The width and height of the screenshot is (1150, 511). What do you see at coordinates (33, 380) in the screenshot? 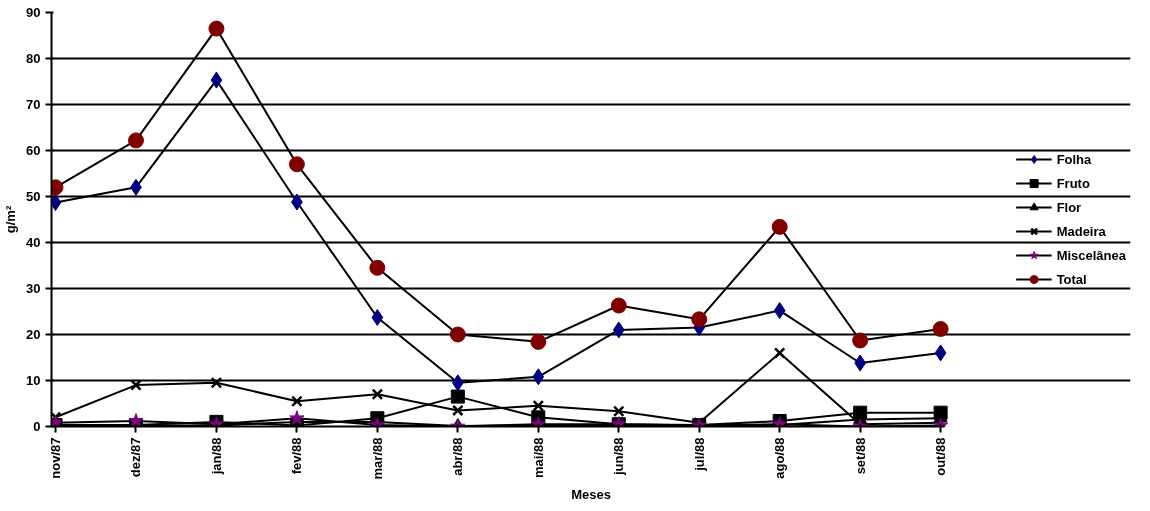
I see `y-tick-label: 10` at bounding box center [33, 380].